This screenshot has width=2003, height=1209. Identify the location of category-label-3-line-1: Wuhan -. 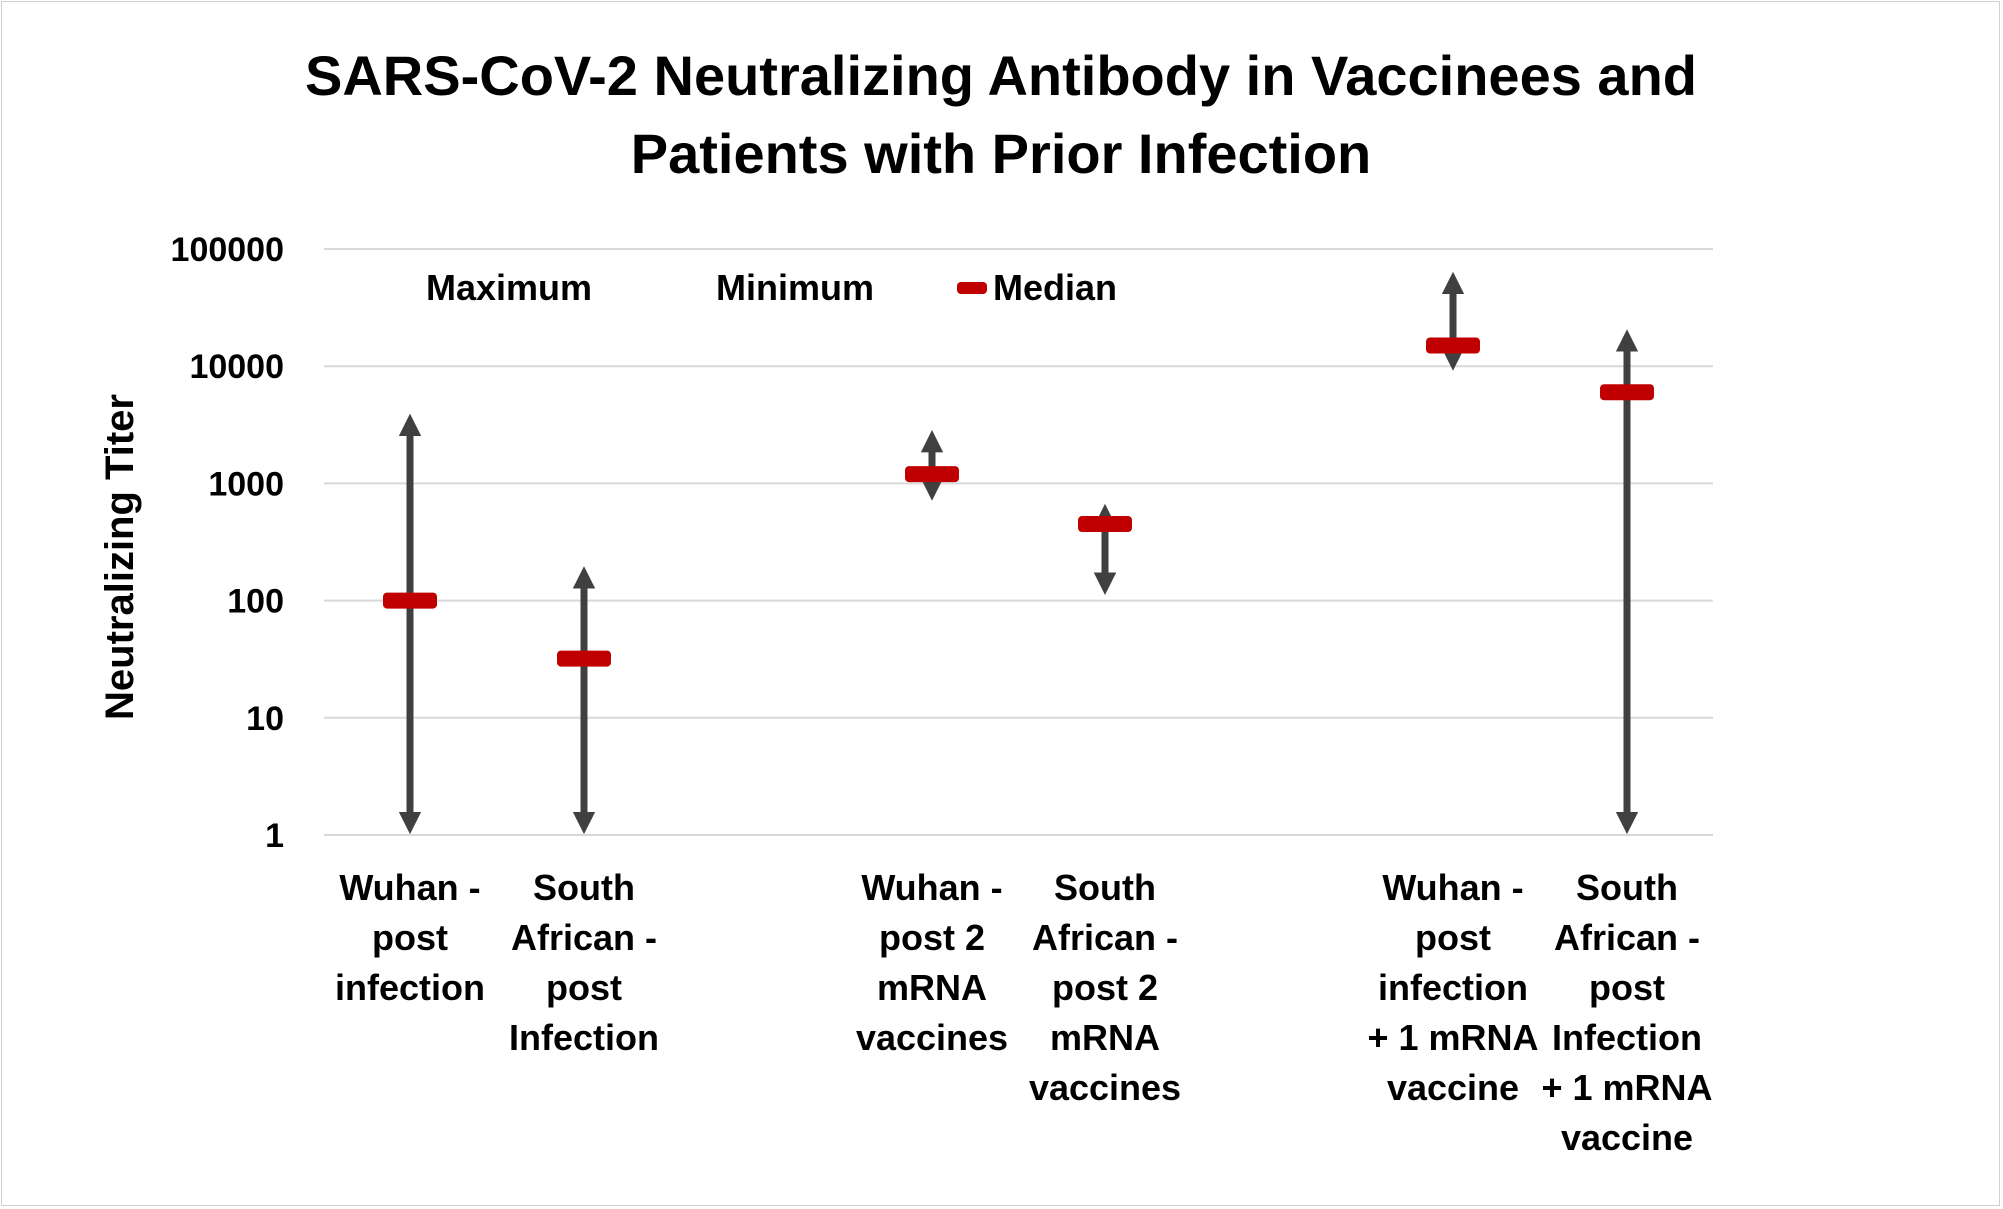
(931, 887).